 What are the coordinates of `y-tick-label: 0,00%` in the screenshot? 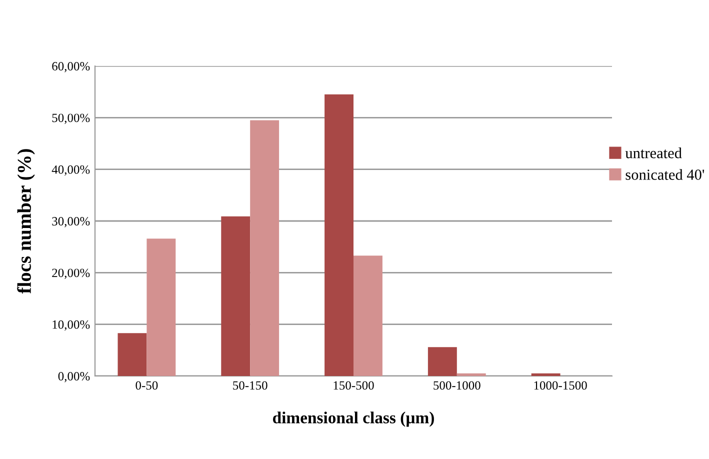 It's located at (74, 377).